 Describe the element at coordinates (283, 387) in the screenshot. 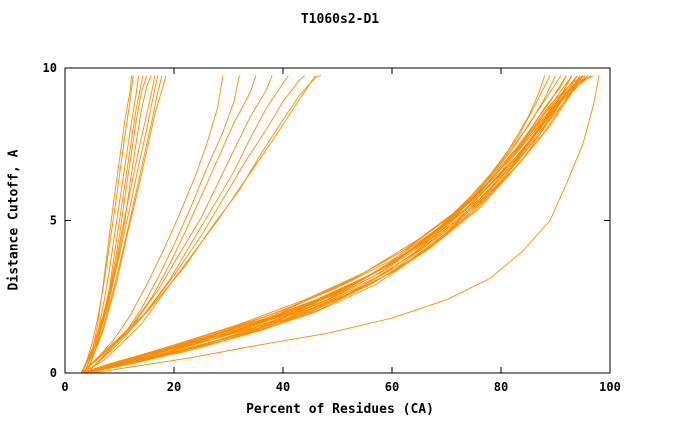

I see `x-tick-label: 40` at that location.